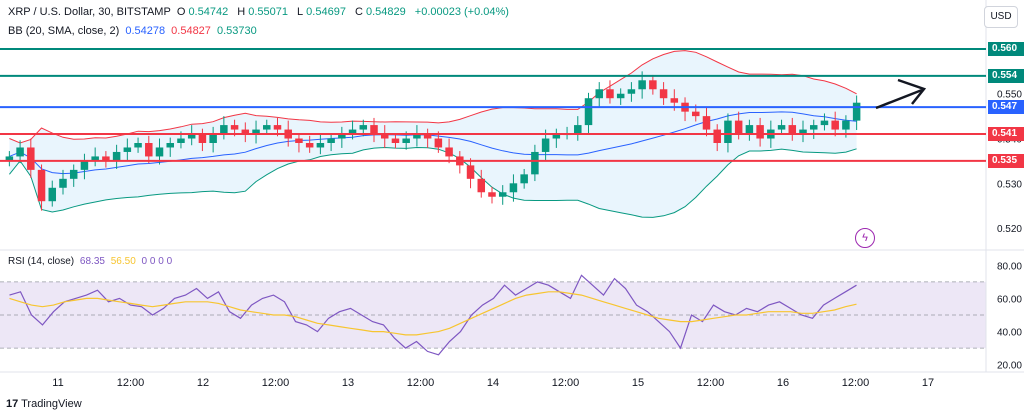 The image size is (1024, 416). What do you see at coordinates (1006, 75) in the screenshot?
I see `price-tag: 0.554` at bounding box center [1006, 75].